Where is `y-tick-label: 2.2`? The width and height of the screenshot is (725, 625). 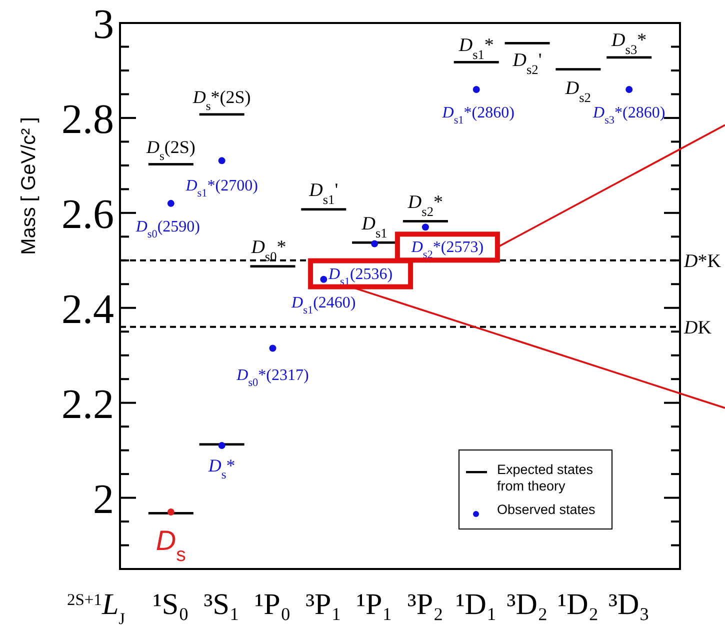 y-tick-label: 2.2 is located at coordinates (88, 405).